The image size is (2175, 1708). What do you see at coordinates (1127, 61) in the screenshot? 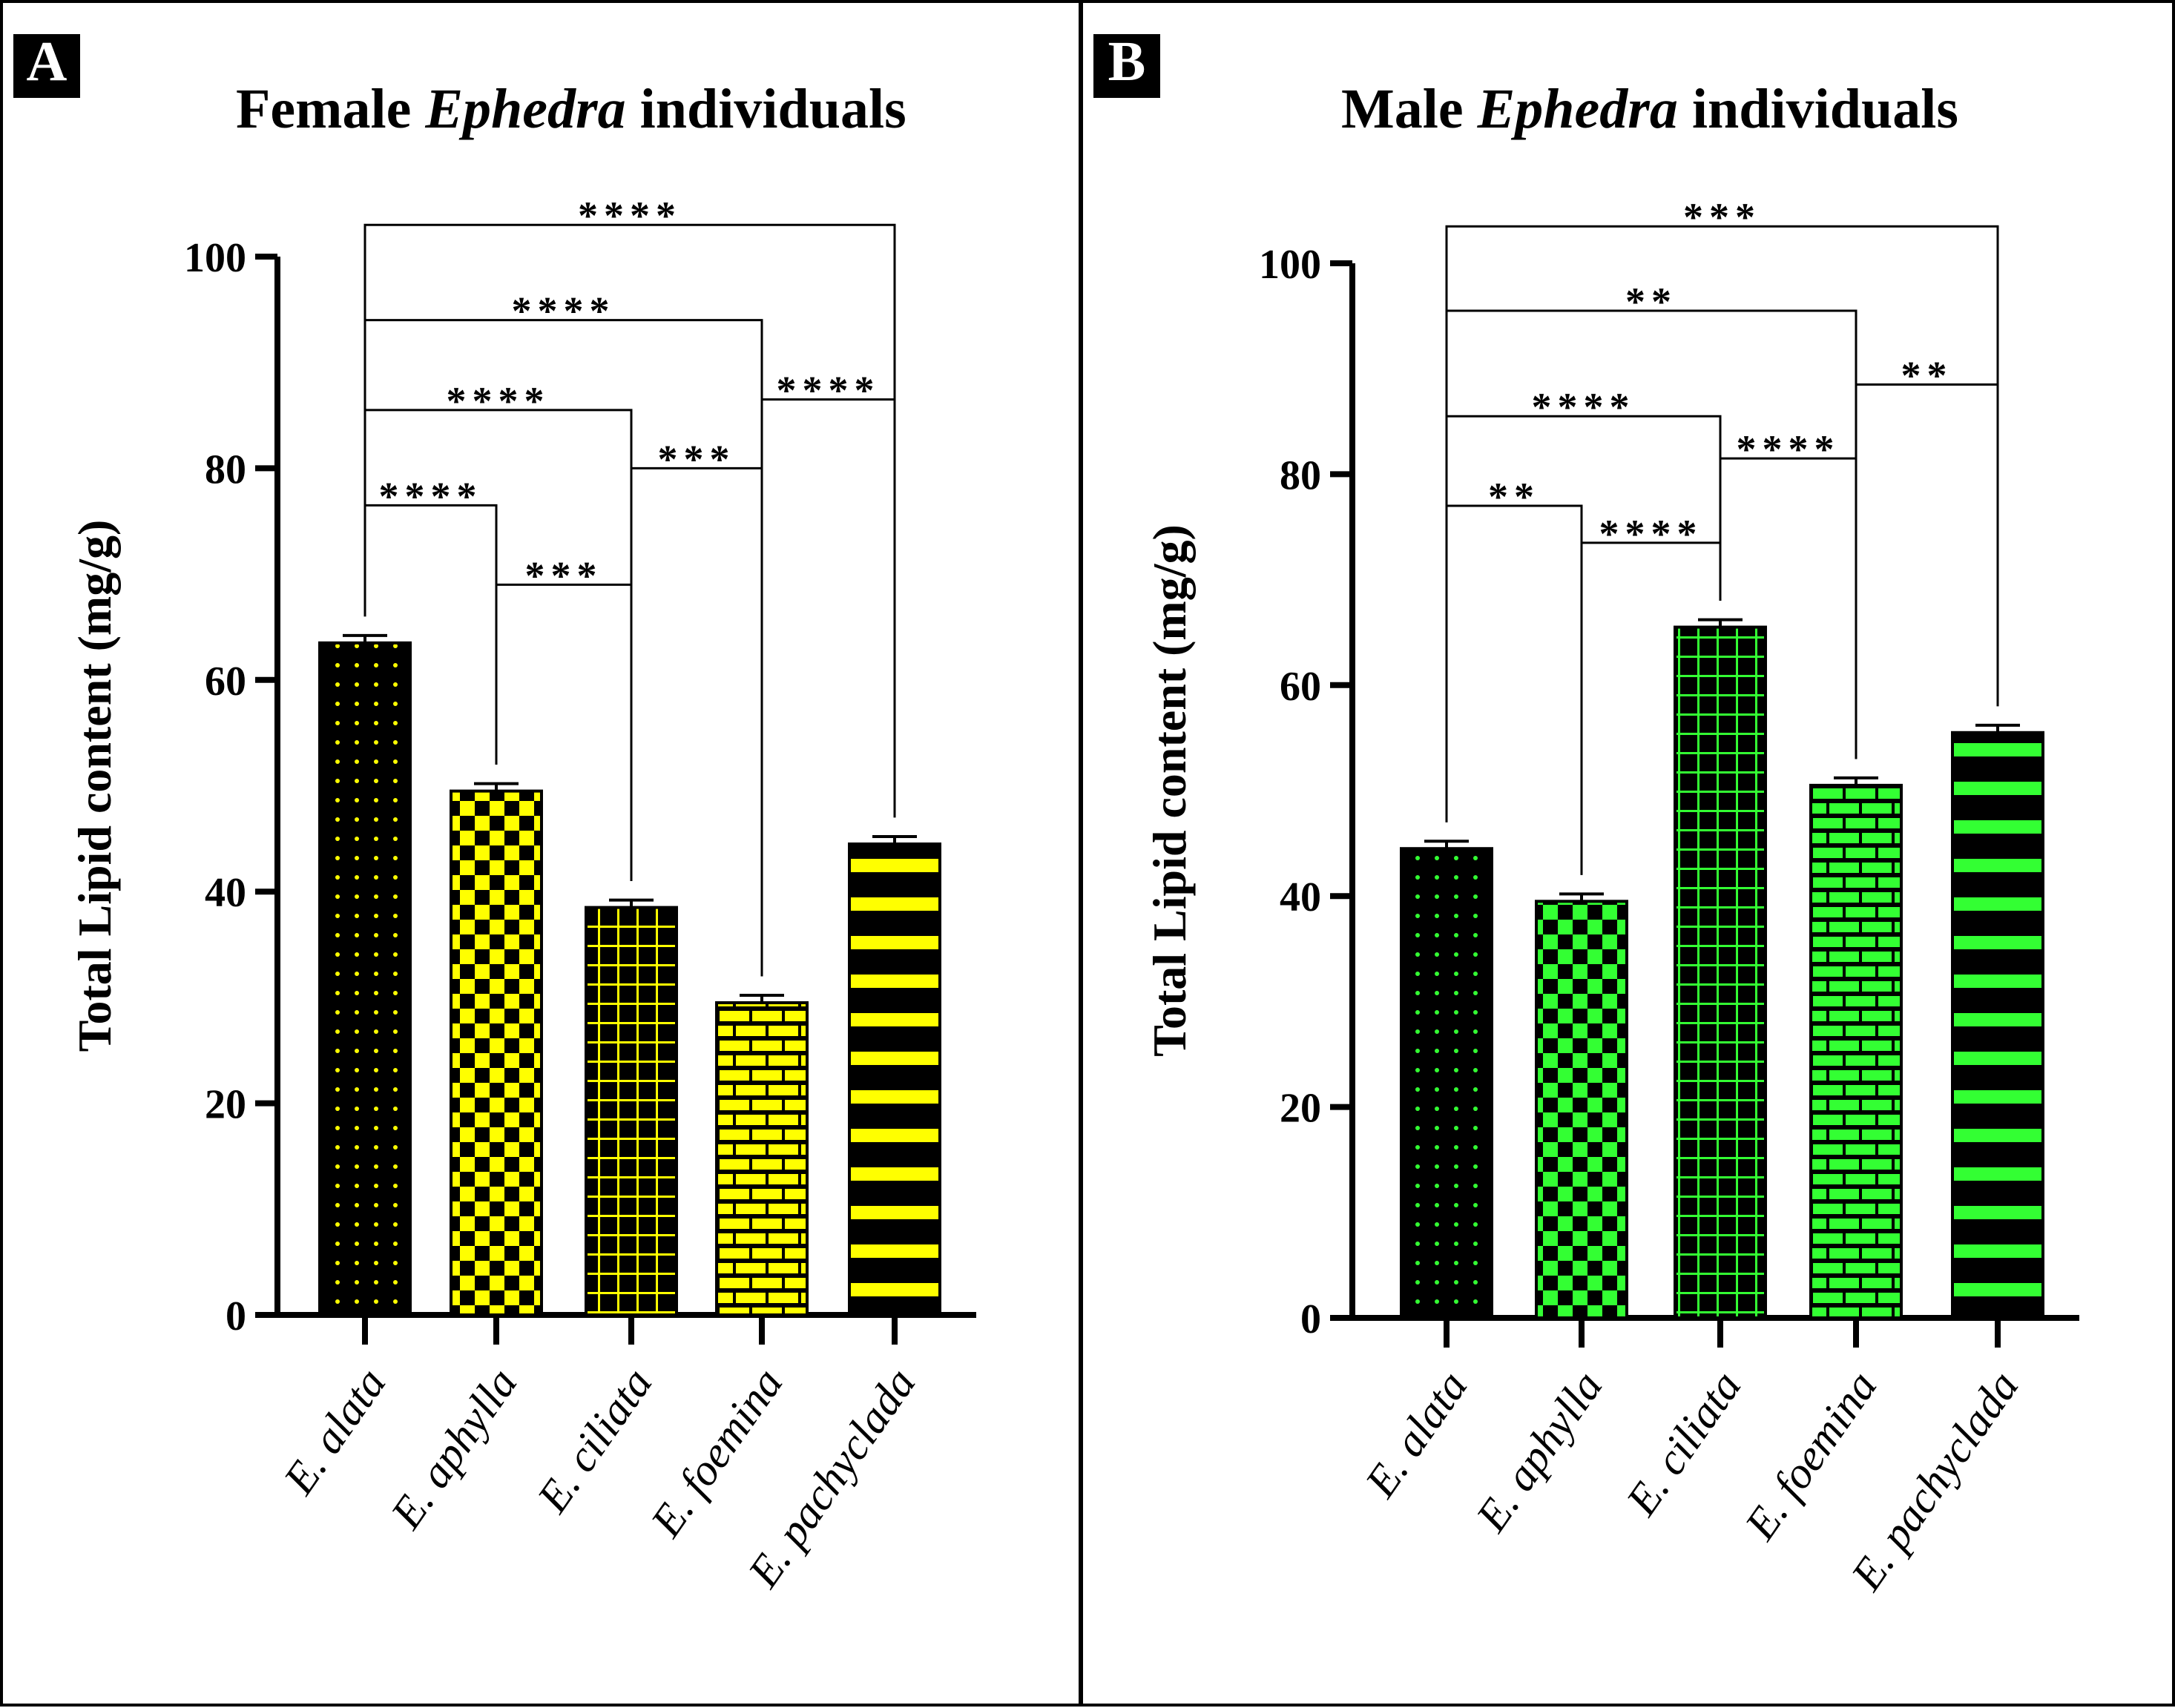
I see `panel-label: B` at bounding box center [1127, 61].